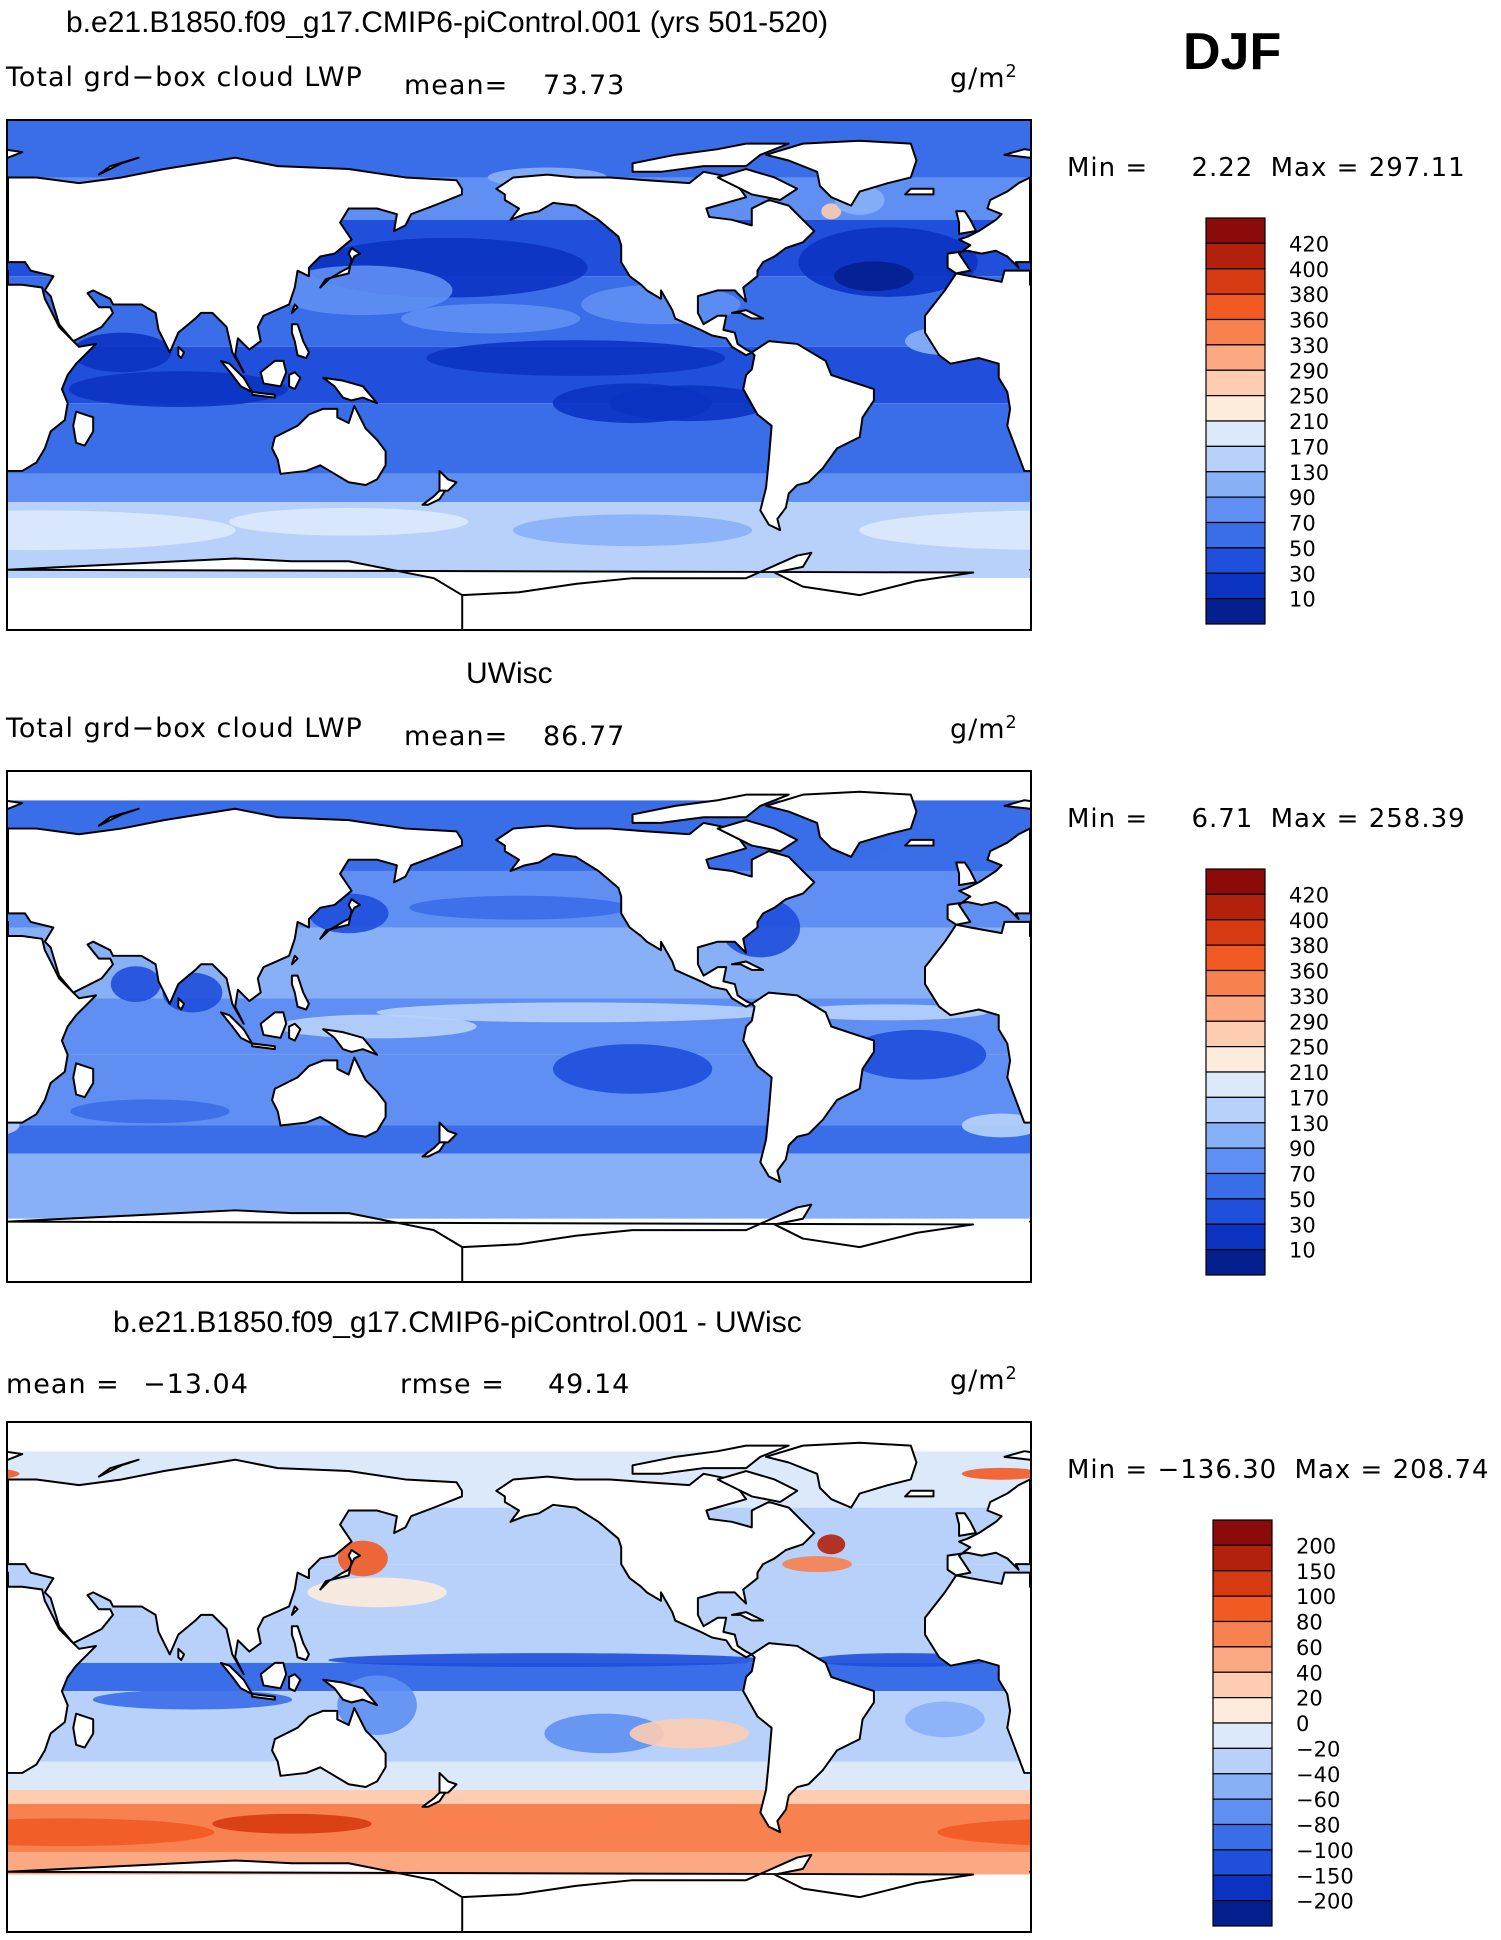  What do you see at coordinates (1318, 1826) in the screenshot?
I see `colorbar-tick-label: −80` at bounding box center [1318, 1826].